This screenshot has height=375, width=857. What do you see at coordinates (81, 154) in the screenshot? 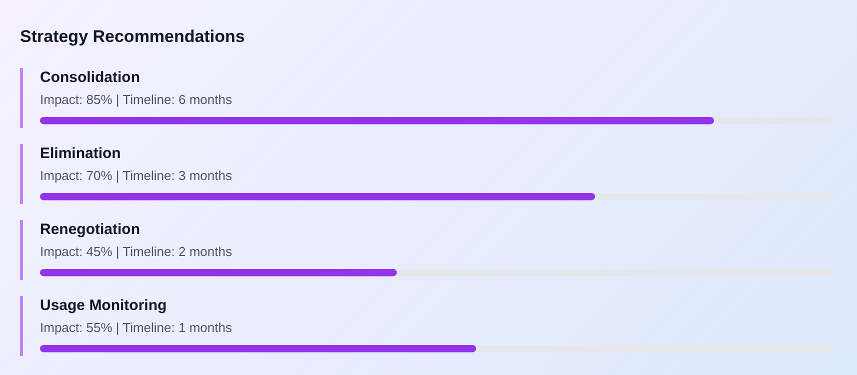
I see `y-tick-label: Elimination` at bounding box center [81, 154].